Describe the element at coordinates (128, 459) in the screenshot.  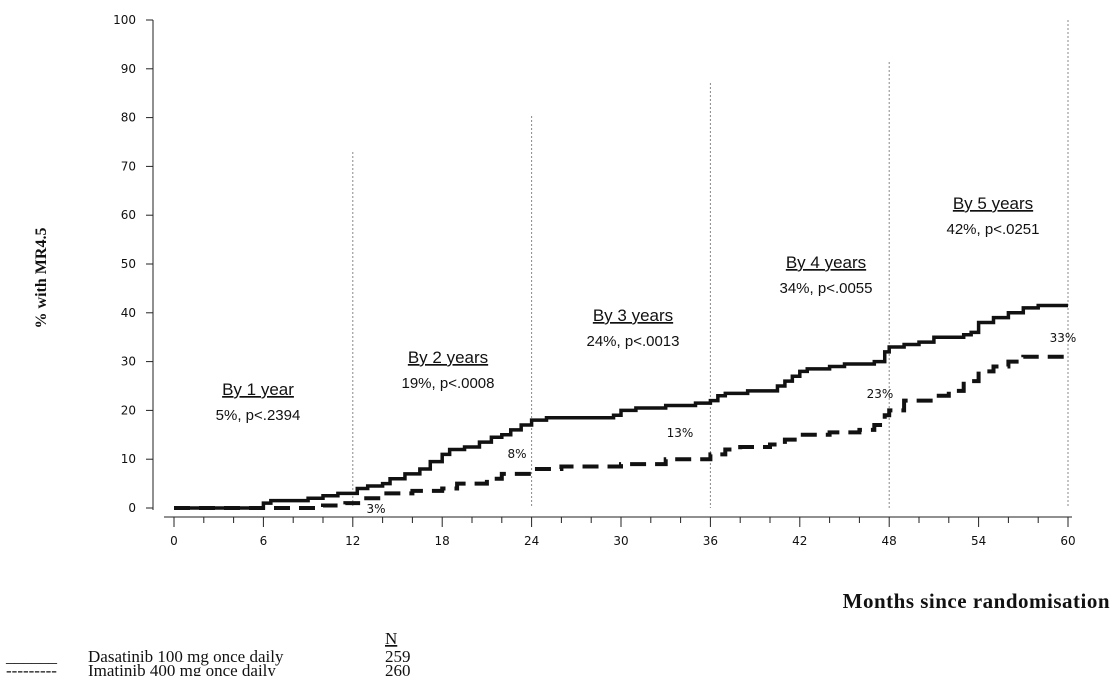
I see `y-tick-label: 10` at that location.